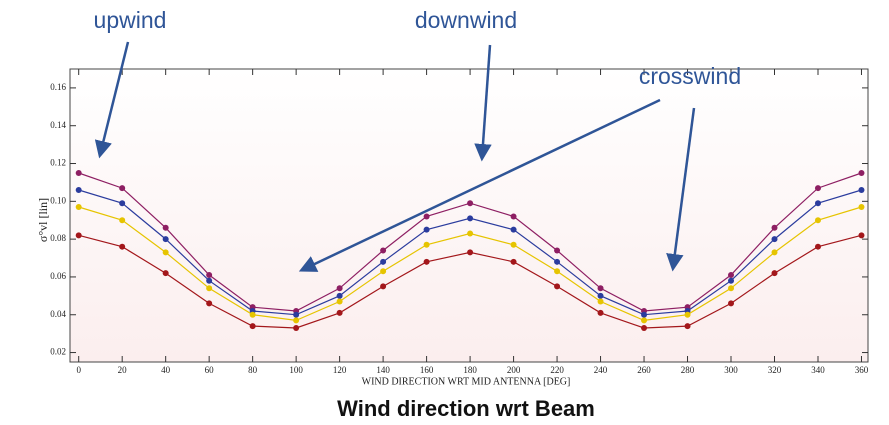 This screenshot has width=889, height=425. Describe the element at coordinates (78, 370) in the screenshot. I see `x-tick-label: 0` at that location.